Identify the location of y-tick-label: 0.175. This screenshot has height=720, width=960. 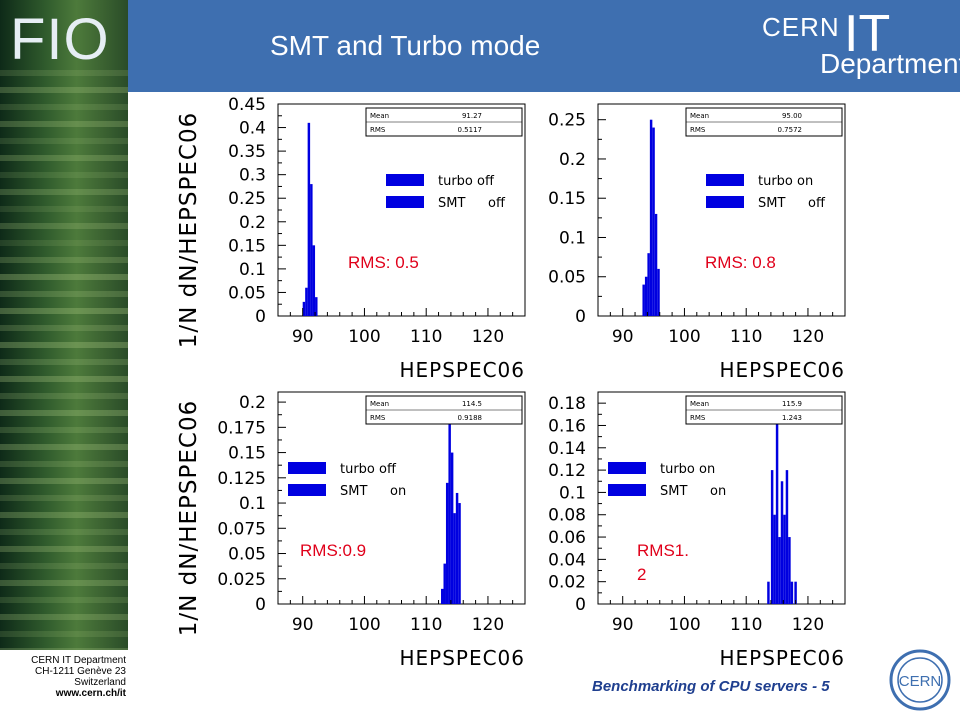
(241, 428).